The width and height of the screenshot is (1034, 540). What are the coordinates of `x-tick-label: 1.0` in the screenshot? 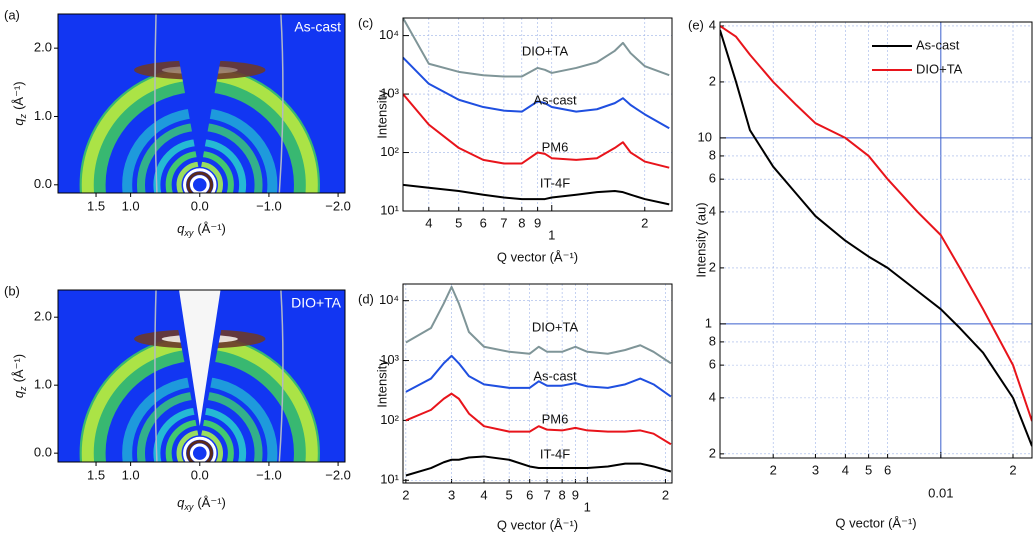 It's located at (131, 205).